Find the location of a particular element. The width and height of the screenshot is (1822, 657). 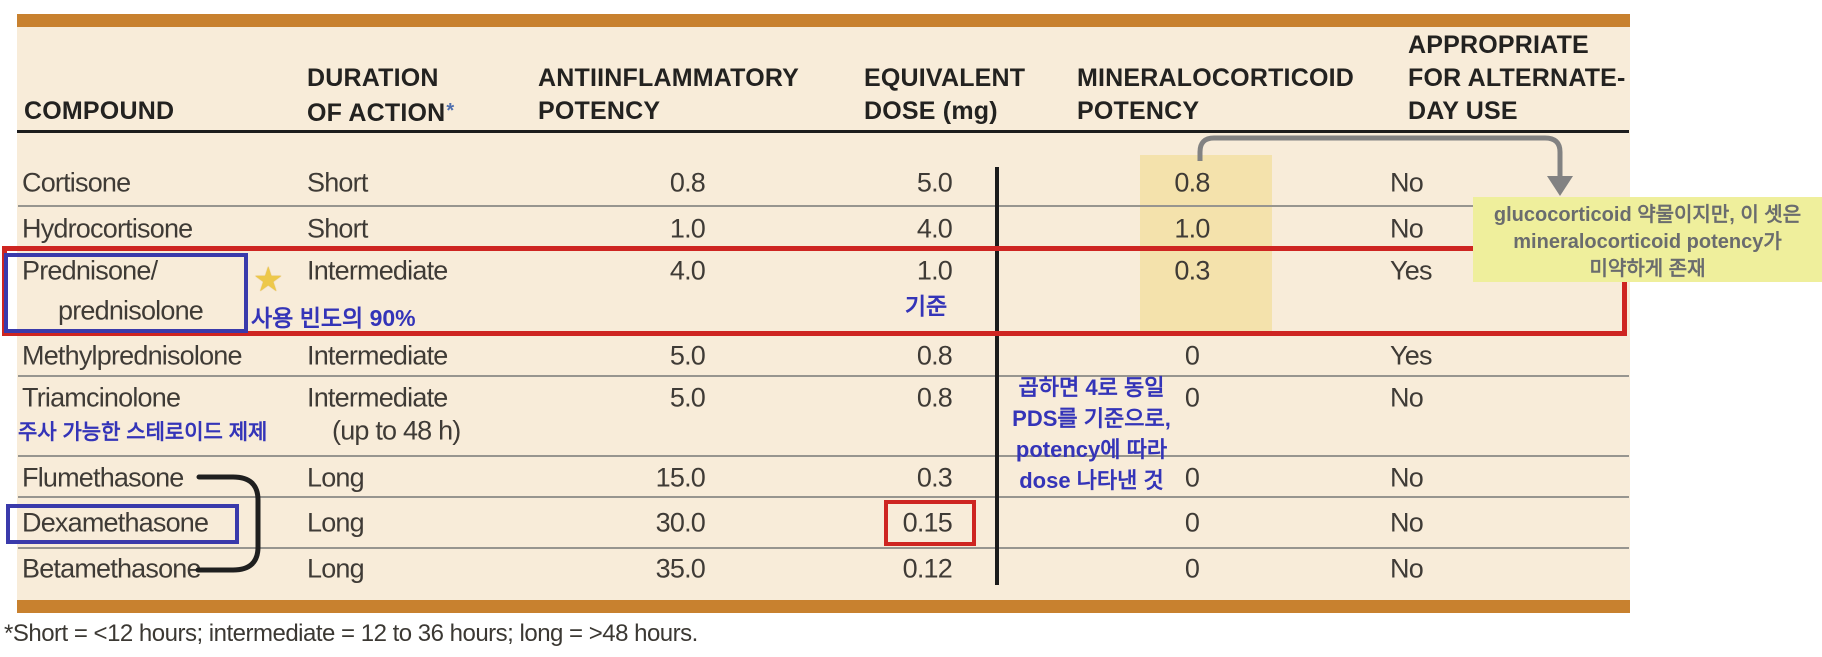

column-header-line: DURATION is located at coordinates (380, 78).